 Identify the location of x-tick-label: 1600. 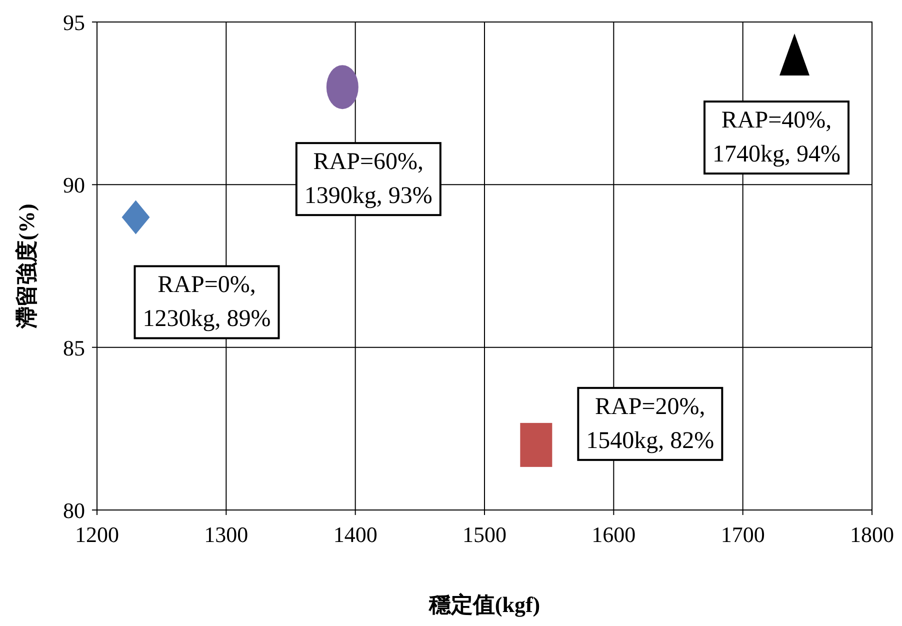
(614, 534).